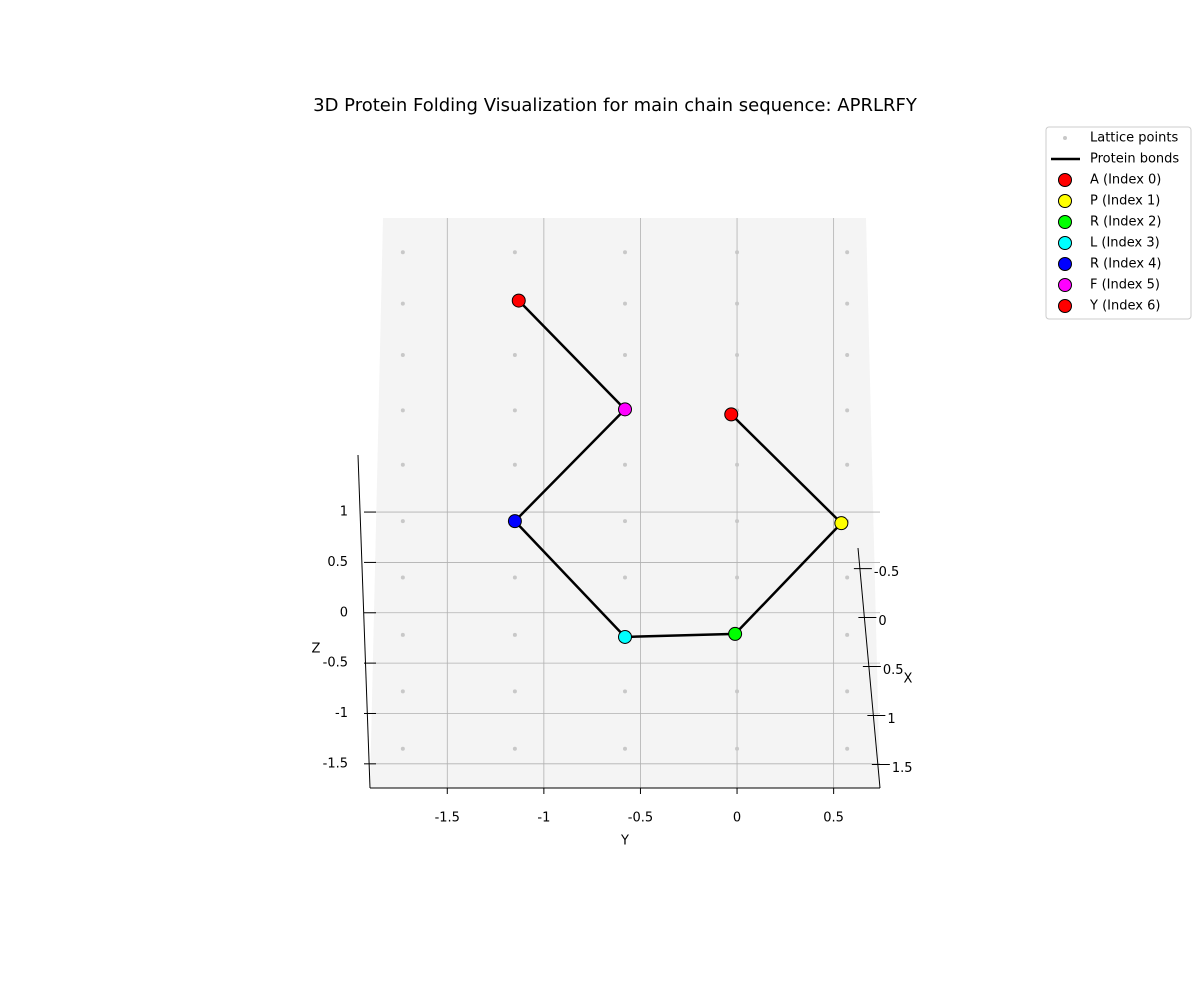 The height and width of the screenshot is (1000, 1200). What do you see at coordinates (1124, 306) in the screenshot?
I see `legend-label: Y (Index 6)` at bounding box center [1124, 306].